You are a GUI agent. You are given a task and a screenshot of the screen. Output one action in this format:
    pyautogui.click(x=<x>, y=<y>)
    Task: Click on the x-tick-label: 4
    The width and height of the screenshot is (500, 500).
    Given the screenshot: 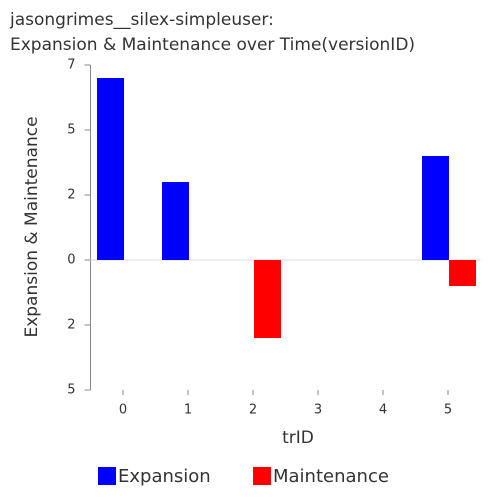 What is the action you would take?
    pyautogui.click(x=383, y=410)
    